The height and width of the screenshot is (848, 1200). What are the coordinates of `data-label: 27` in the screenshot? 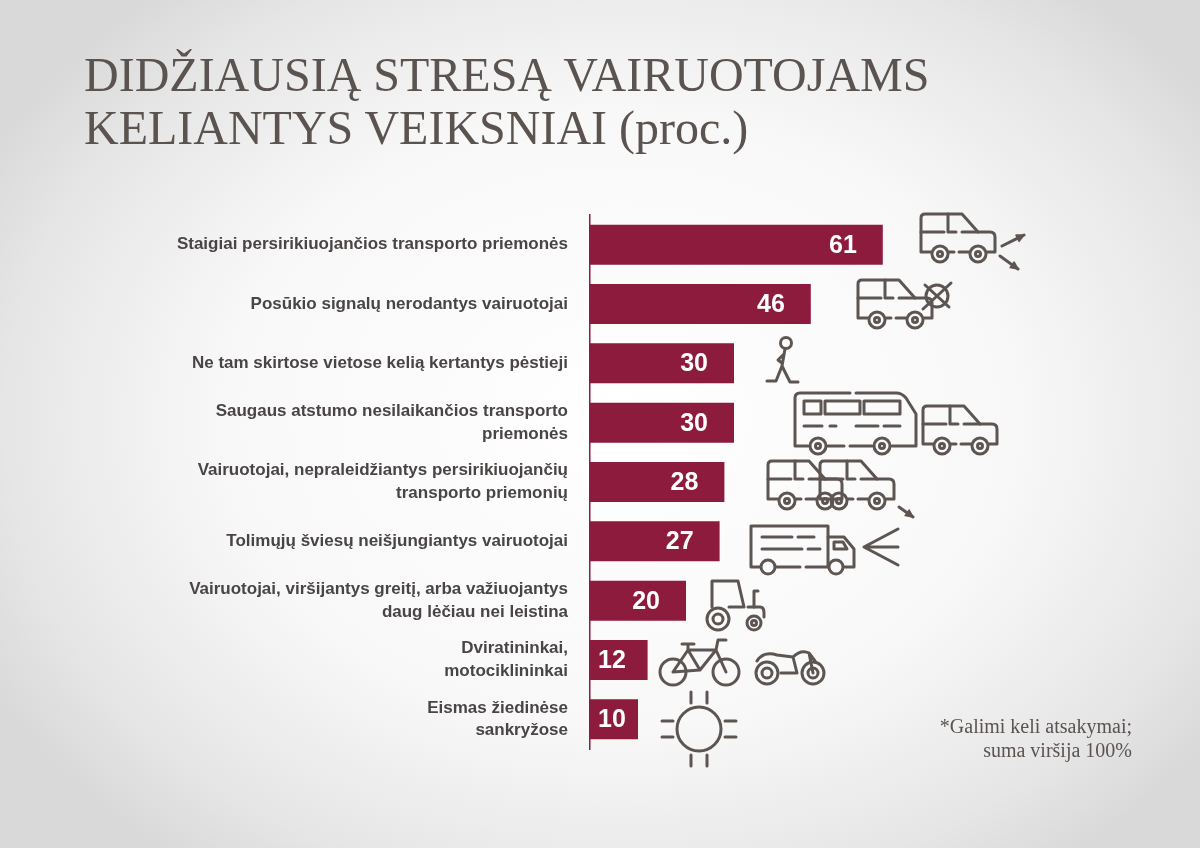 It's located at (679, 540).